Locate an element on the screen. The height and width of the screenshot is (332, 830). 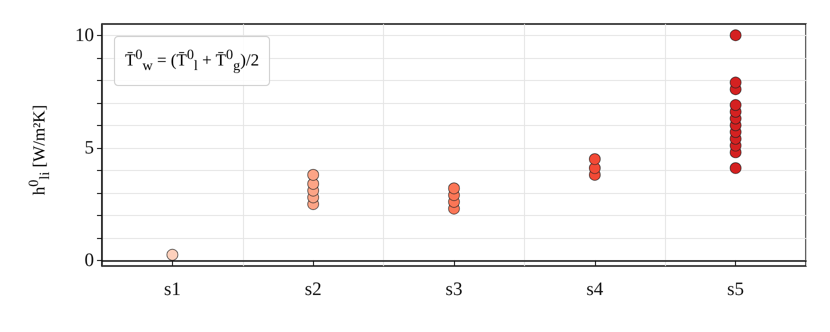
x-tick-label: s3 is located at coordinates (454, 289).